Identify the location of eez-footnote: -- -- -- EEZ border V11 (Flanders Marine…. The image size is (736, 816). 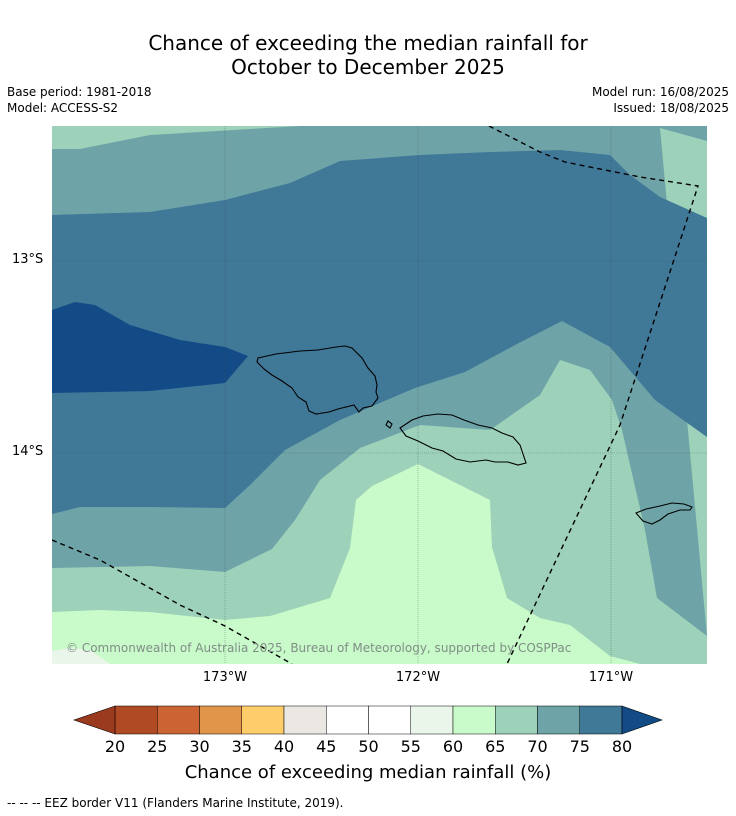
(175, 803).